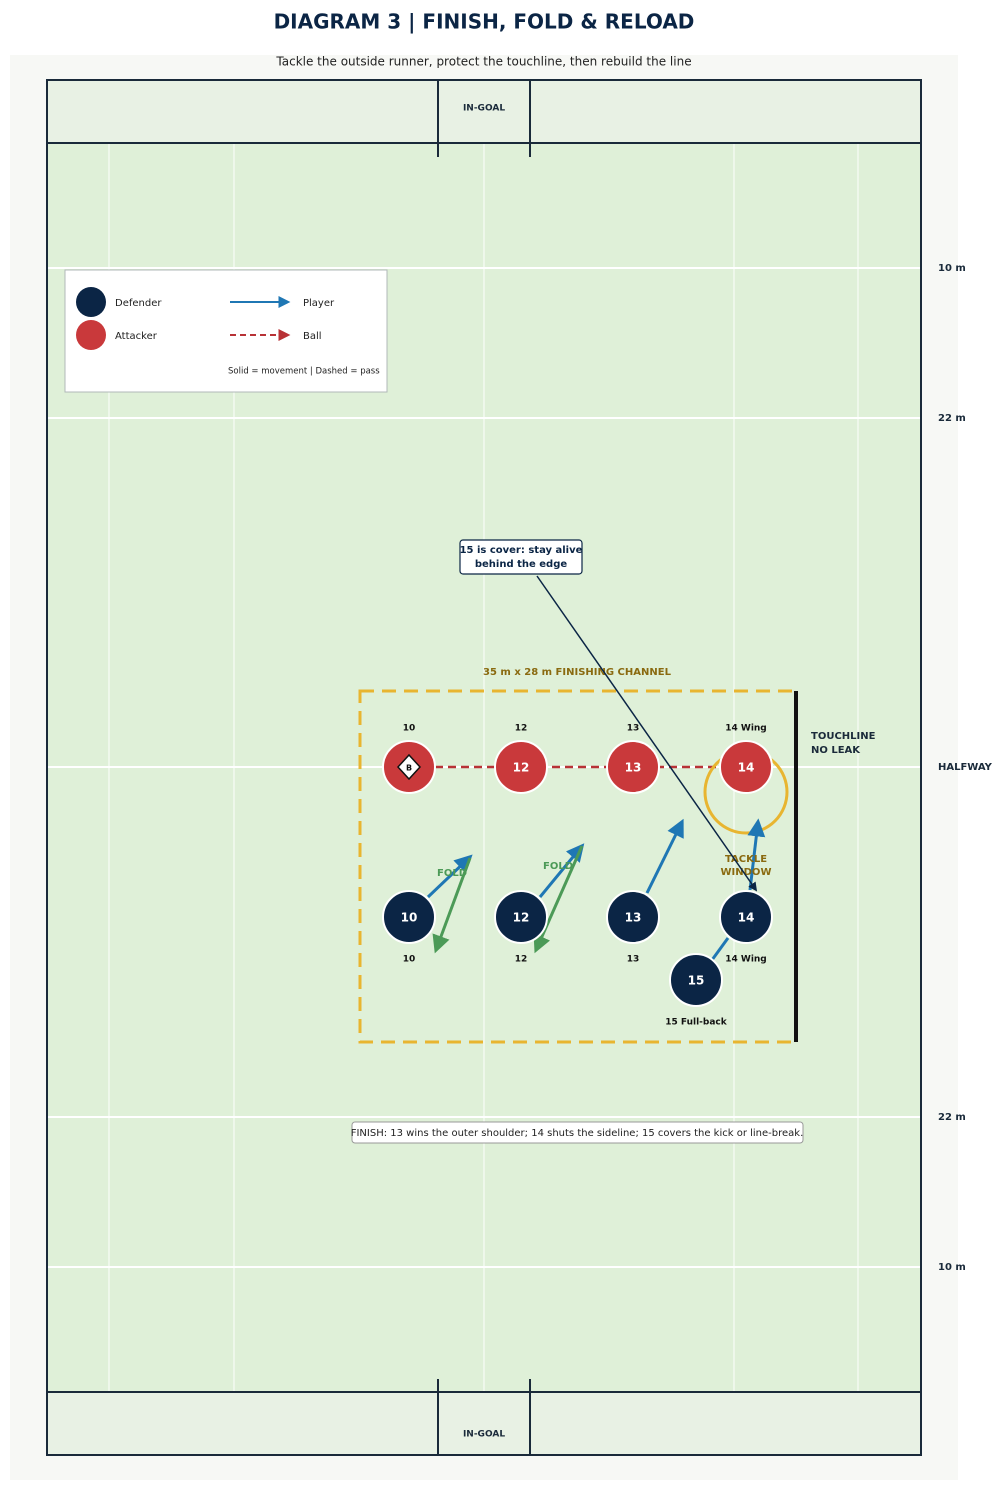  What do you see at coordinates (746, 960) in the screenshot?
I see `defender-label: 14 Wing` at bounding box center [746, 960].